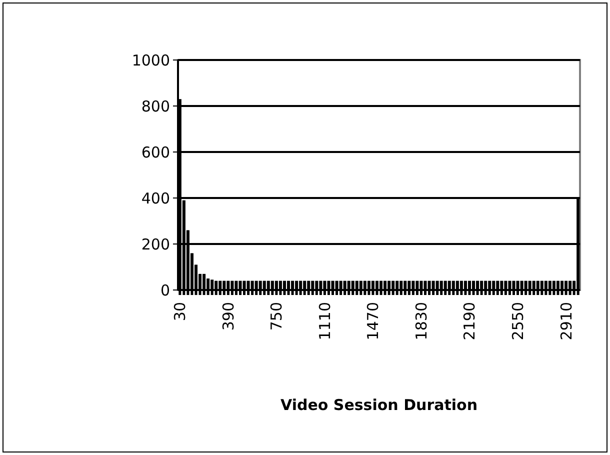  Describe the element at coordinates (421, 321) in the screenshot. I see `x-tick-label: 1830` at that location.